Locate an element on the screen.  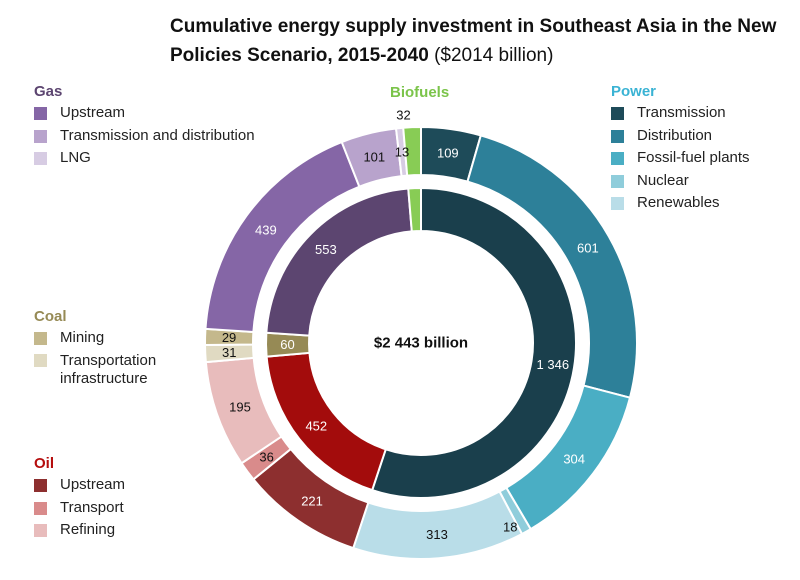
outer-label-coal-transportation-infrastructure: 31 is located at coordinates (229, 352).